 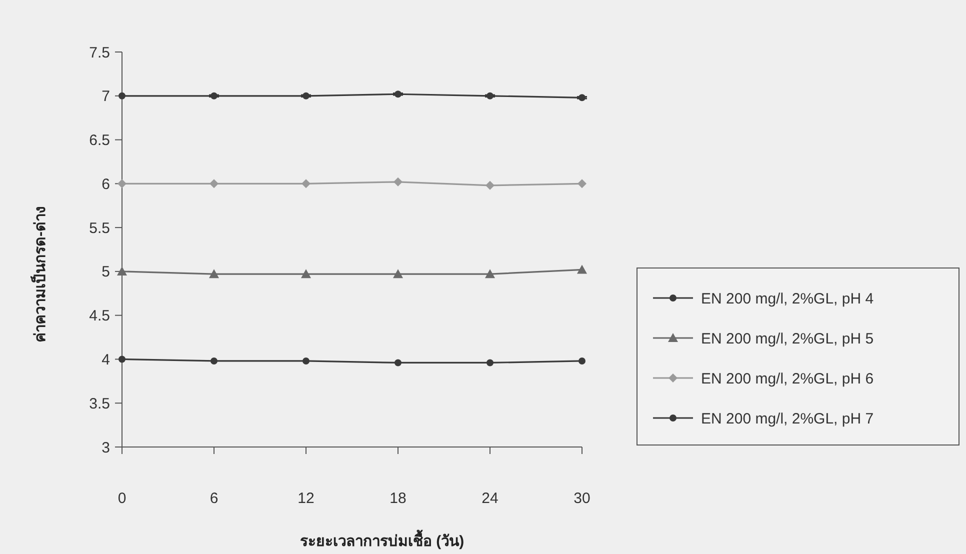 I want to click on x-tick-label: 6, so click(x=214, y=498).